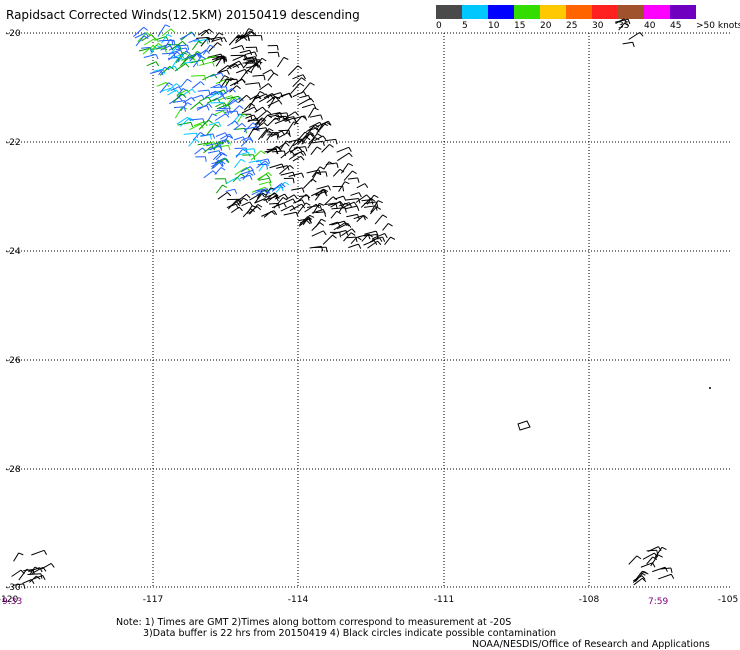 This screenshot has width=740, height=650. What do you see at coordinates (650, 26) in the screenshot?
I see `legend-label: 40` at bounding box center [650, 26].